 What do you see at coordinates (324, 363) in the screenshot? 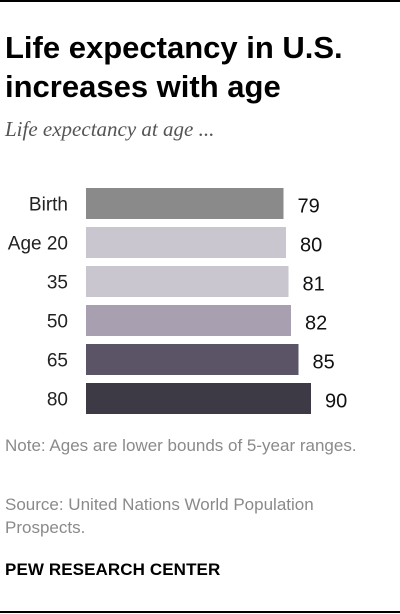
I see `value-label-4: 85` at bounding box center [324, 363].